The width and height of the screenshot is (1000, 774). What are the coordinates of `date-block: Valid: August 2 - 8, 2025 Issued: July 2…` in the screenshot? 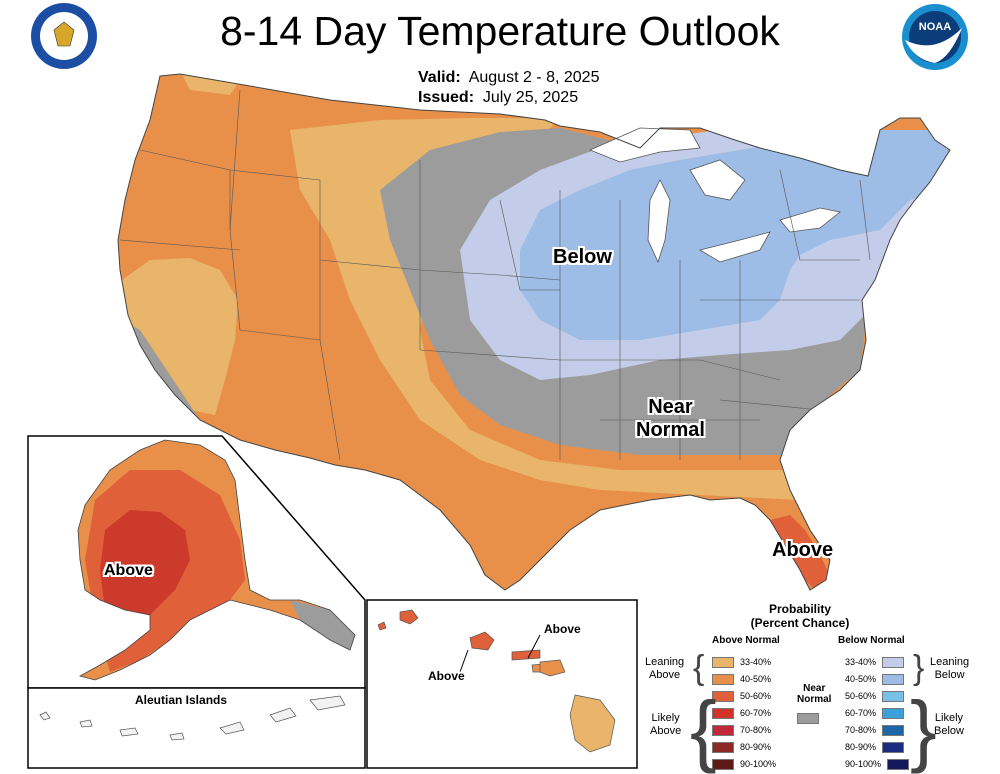 It's located at (508, 88).